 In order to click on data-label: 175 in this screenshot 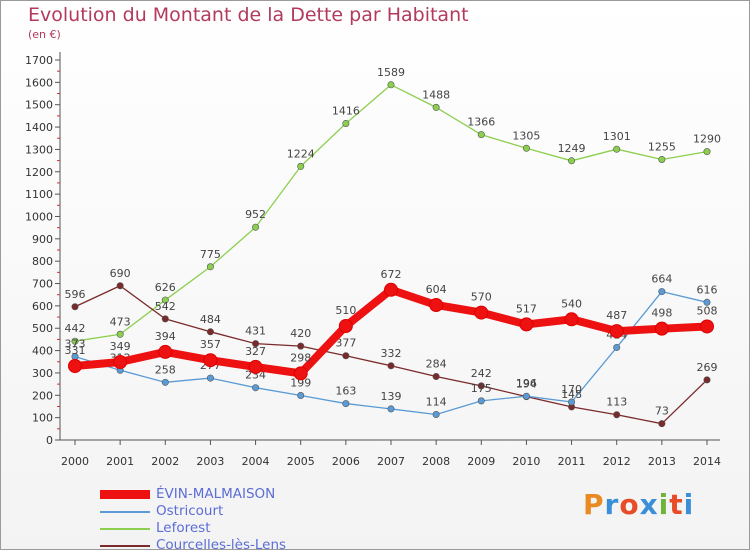, I will do `click(481, 388)`.